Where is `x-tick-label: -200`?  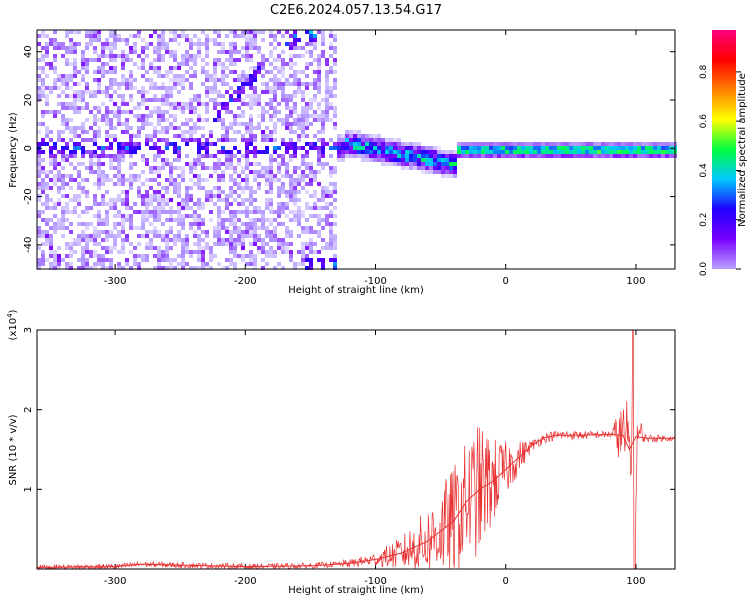 x-tick-label: -200 is located at coordinates (245, 581).